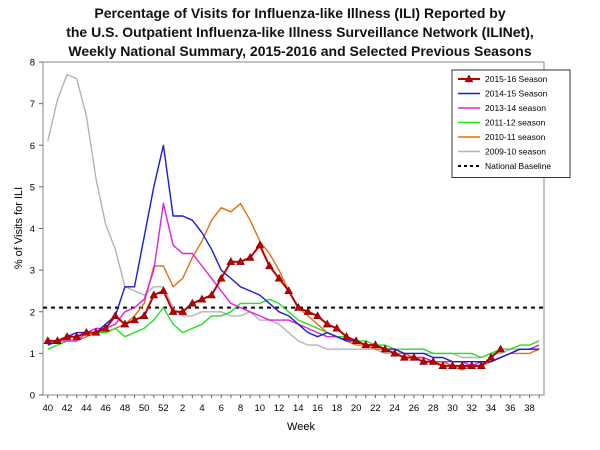 Image resolution: width=600 pixels, height=450 pixels. What do you see at coordinates (515, 152) in the screenshot?
I see `legend-label: 2009-10 season` at bounding box center [515, 152].